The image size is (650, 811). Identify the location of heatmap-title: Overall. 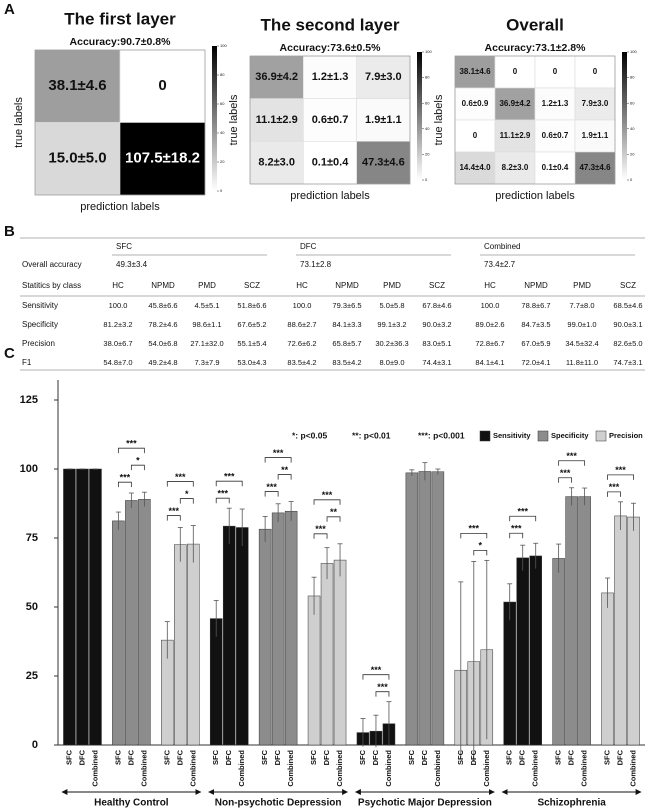
(535, 24).